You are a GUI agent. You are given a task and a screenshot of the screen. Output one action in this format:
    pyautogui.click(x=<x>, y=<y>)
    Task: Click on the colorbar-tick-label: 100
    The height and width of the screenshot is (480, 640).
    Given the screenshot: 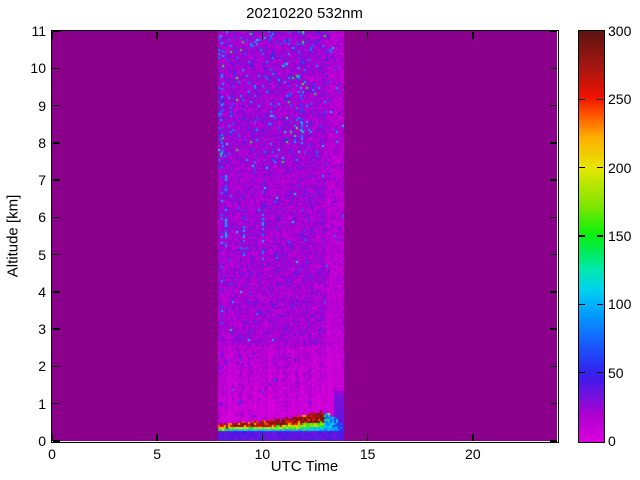 What is the action you would take?
    pyautogui.click(x=620, y=304)
    